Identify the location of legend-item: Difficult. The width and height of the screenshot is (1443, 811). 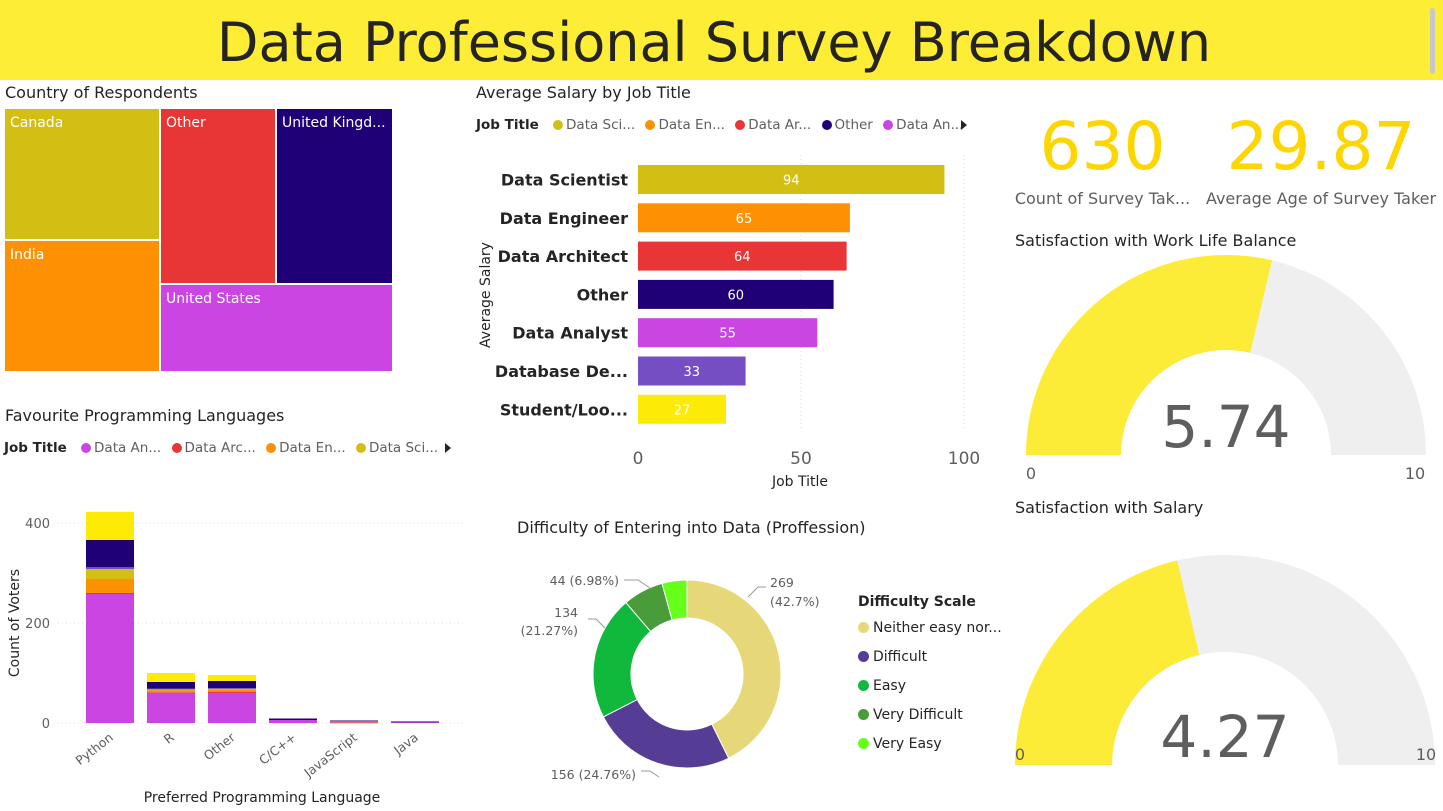
(930, 663).